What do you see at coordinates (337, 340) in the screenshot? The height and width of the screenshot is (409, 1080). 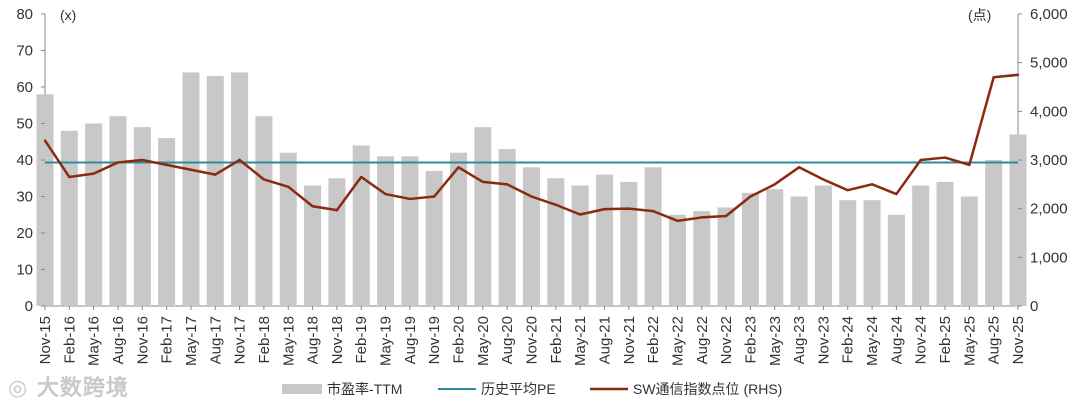 I see `x-tick-label: Nov-18` at bounding box center [337, 340].